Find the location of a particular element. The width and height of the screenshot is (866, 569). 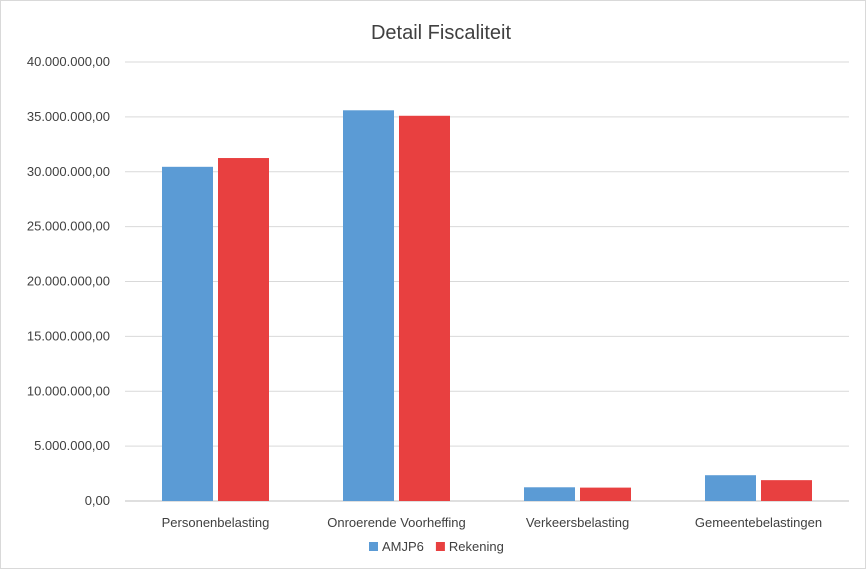

chart-title: Detail Fiscaliteit is located at coordinates (441, 33).